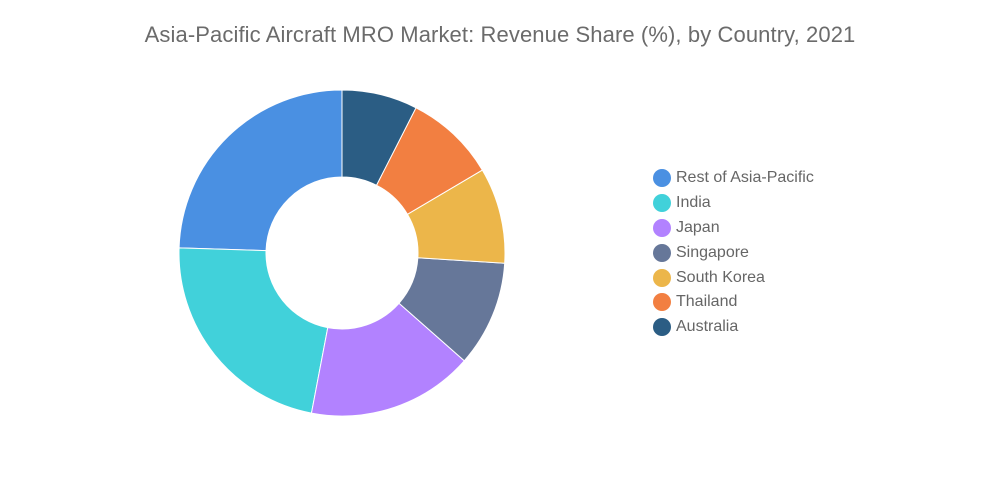 Image resolution: width=1000 pixels, height=504 pixels. Describe the element at coordinates (253, 330) in the screenshot. I see `donut-slice-india` at that location.